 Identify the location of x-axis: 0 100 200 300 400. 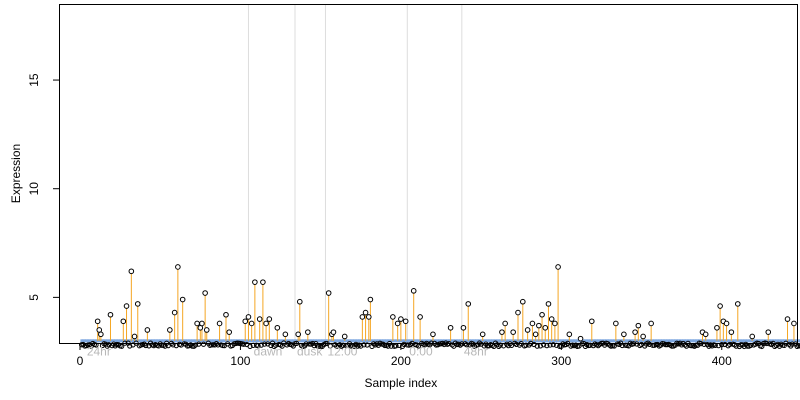
(404, 355).